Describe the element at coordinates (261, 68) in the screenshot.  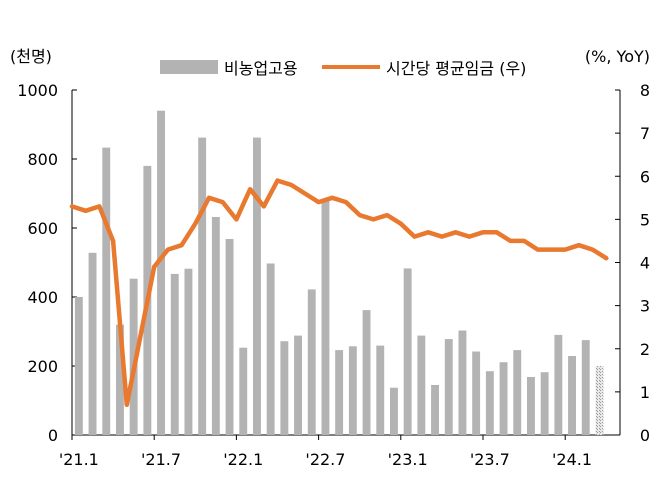
I see `legend-bar-label: 비농업고용` at that location.